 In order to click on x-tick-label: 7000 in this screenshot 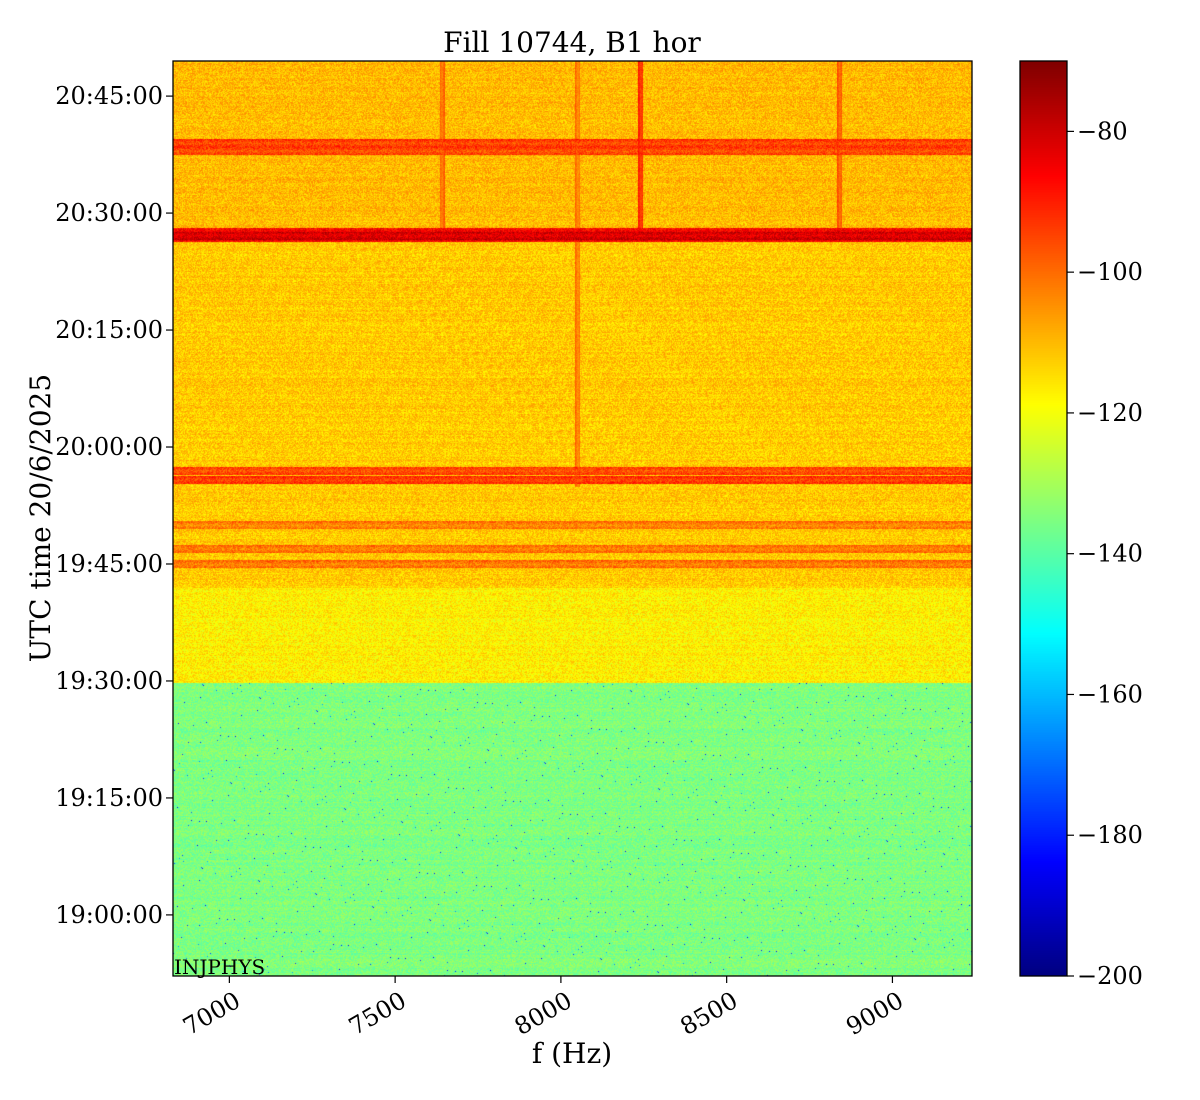, I will do `click(211, 1013)`.